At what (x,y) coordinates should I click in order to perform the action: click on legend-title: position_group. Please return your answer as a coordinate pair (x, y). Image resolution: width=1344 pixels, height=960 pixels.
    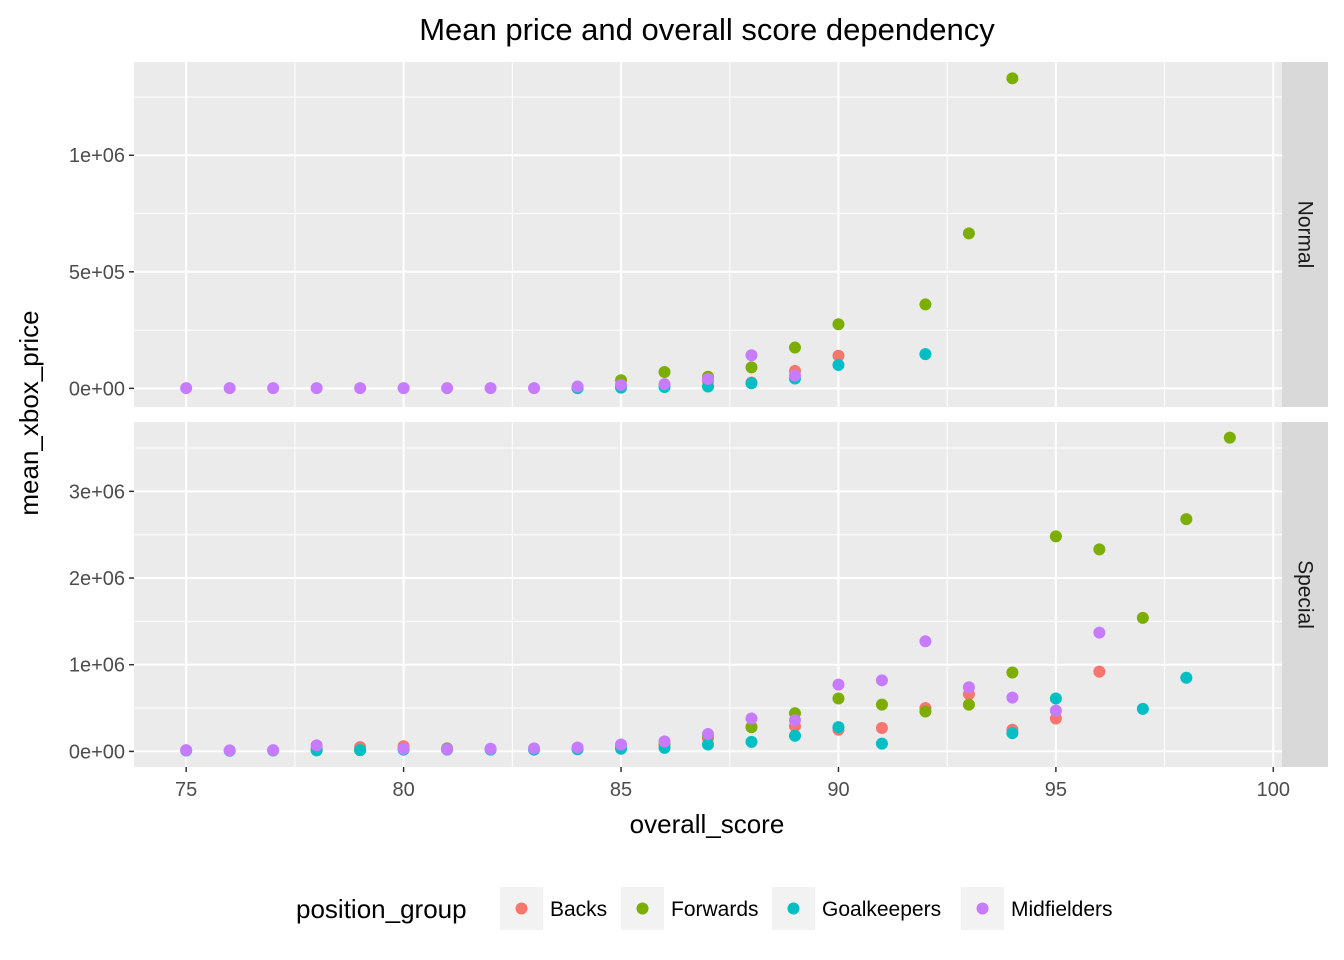
    Looking at the image, I should click on (381, 909).